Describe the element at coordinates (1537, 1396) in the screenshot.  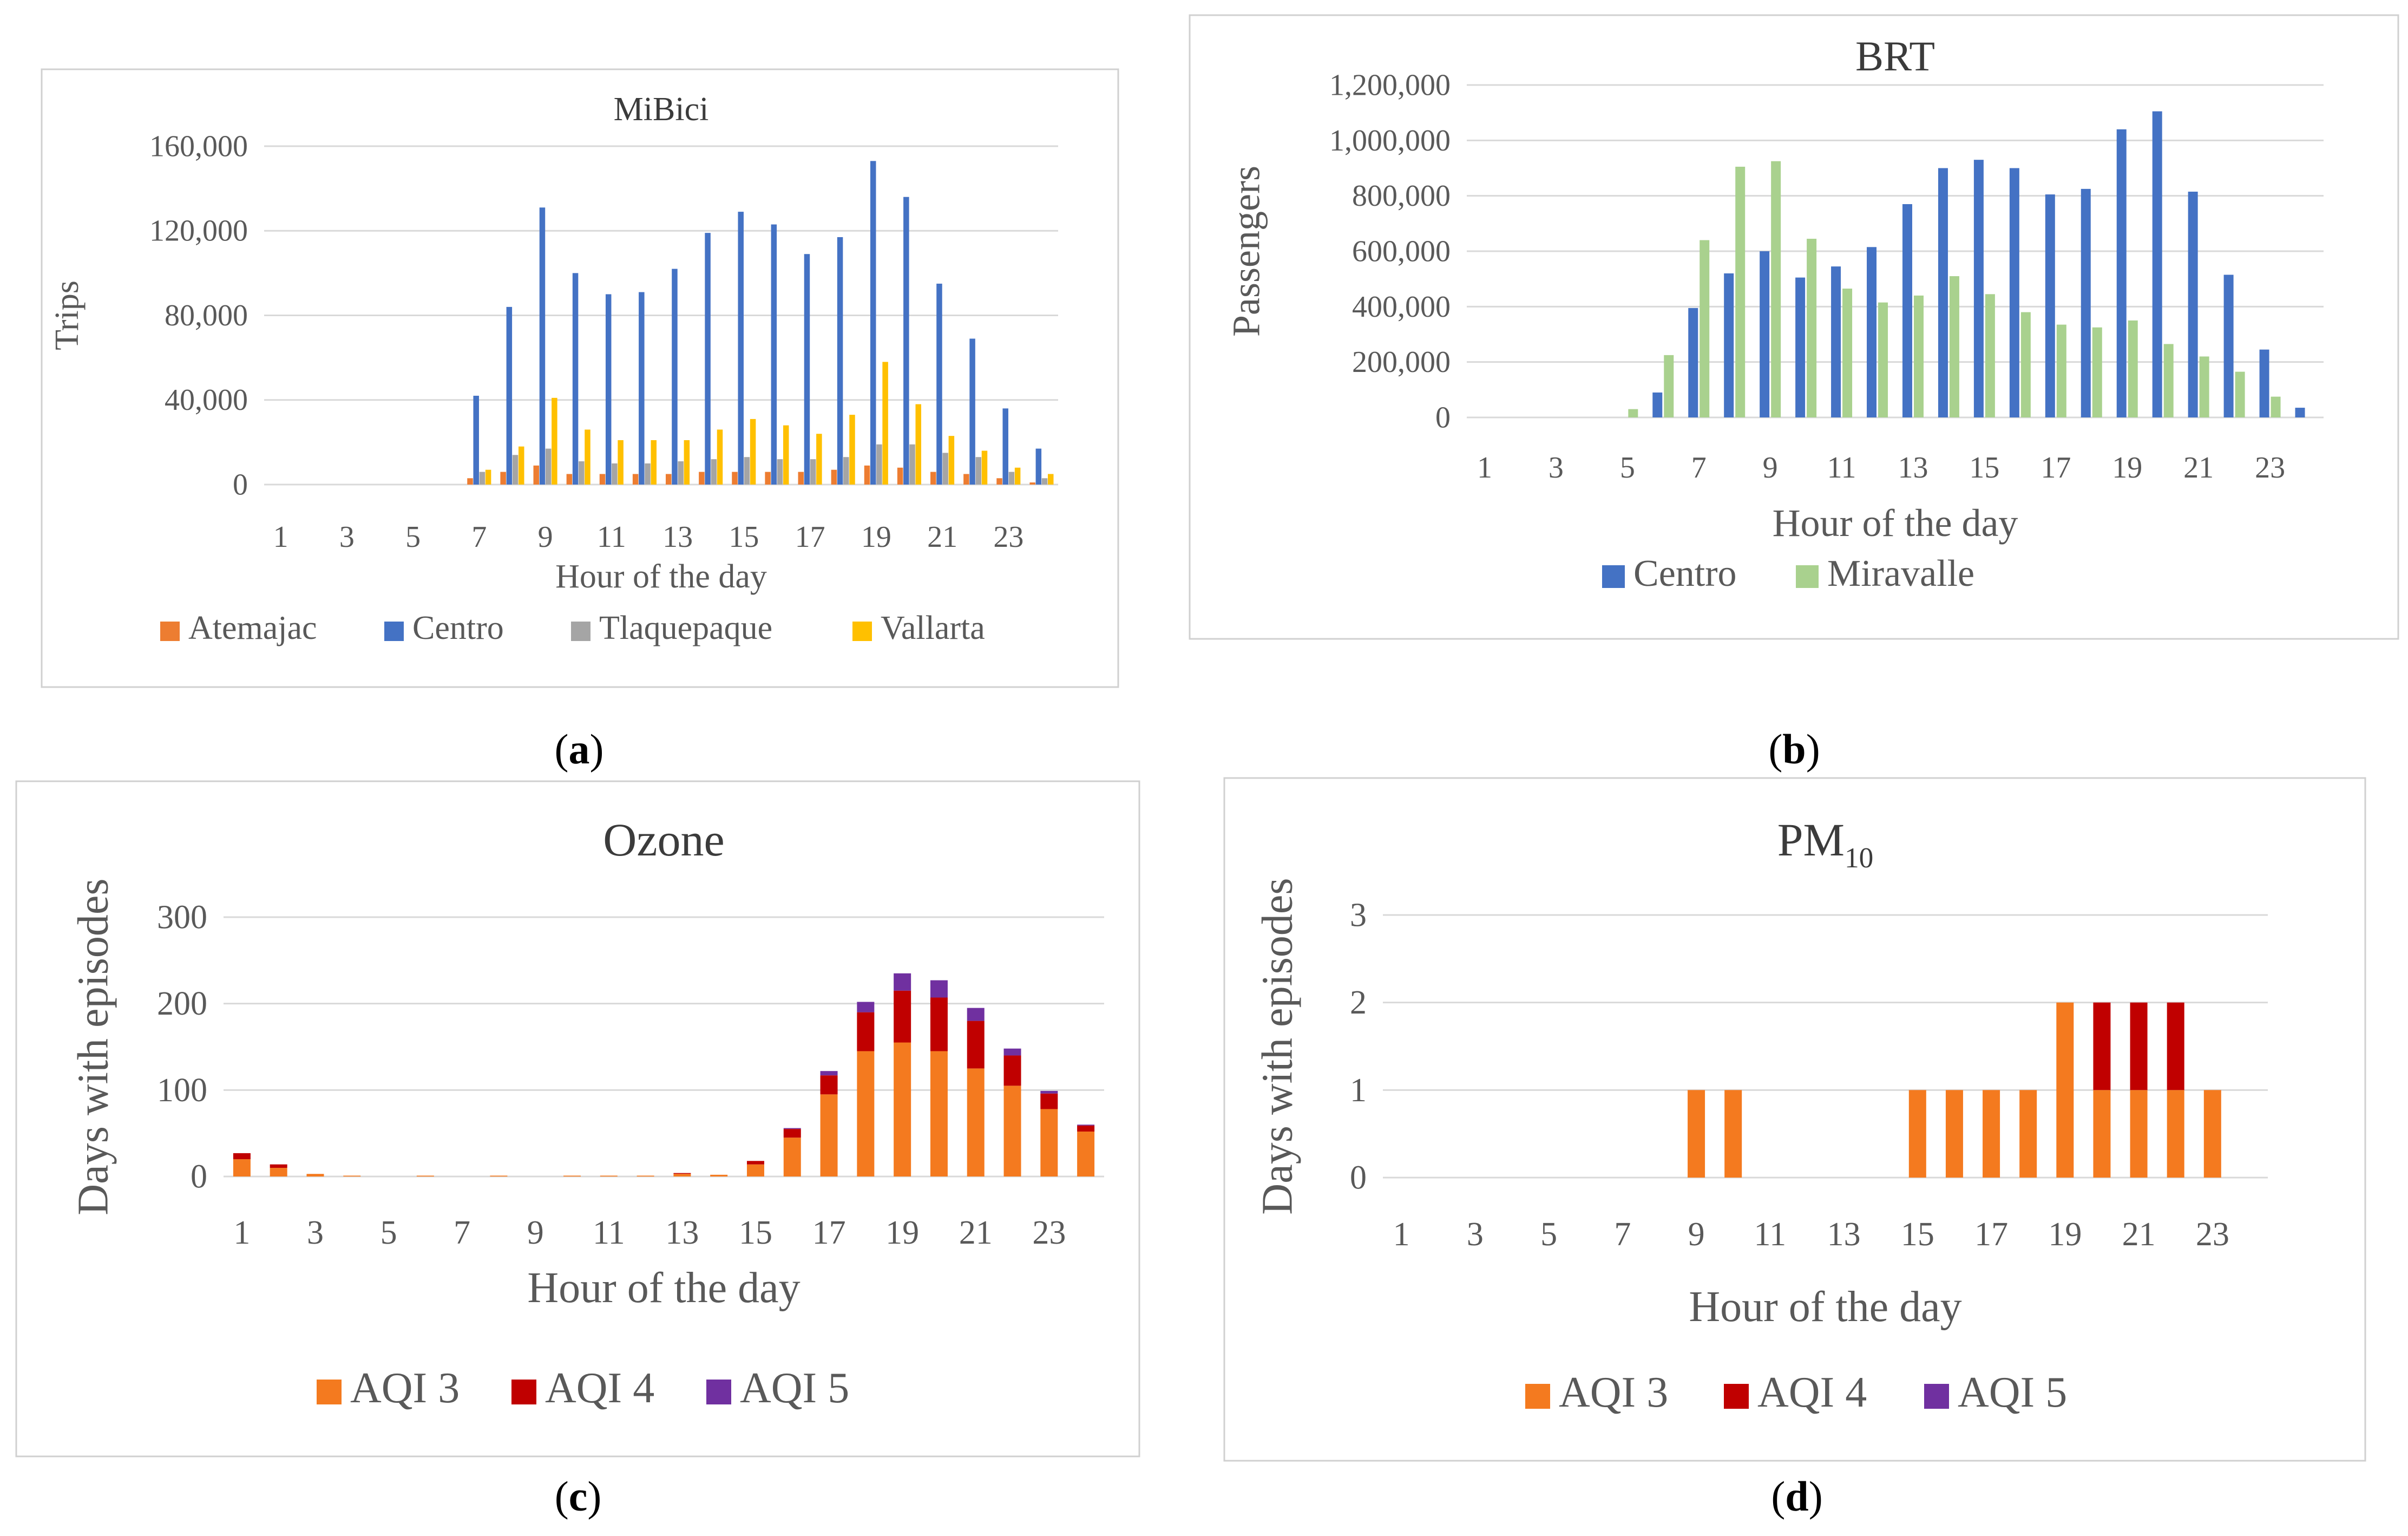
I see `legend-swatch-aqi3` at that location.